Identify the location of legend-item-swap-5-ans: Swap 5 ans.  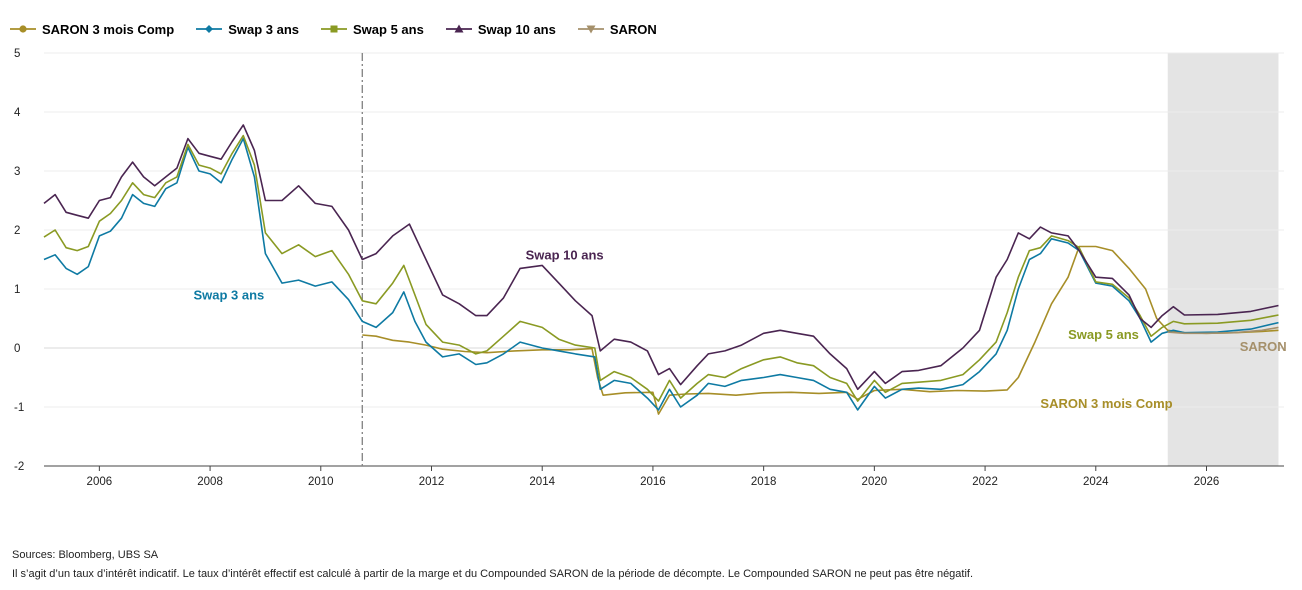
(372, 29).